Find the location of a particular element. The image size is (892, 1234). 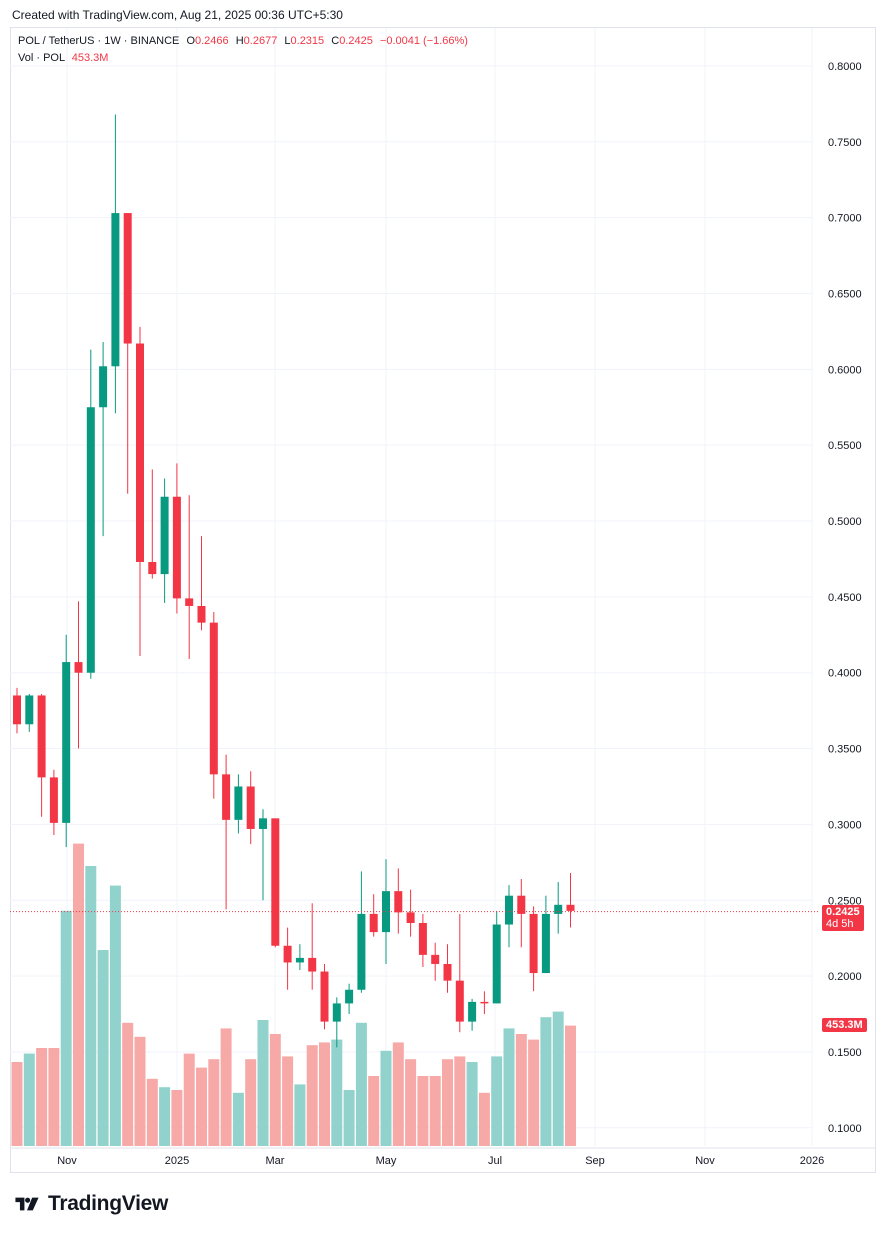

legend-vol-value: 453.3M is located at coordinates (90, 58).